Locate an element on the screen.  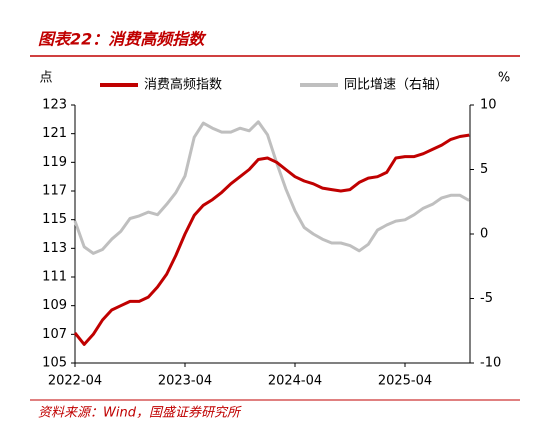
y2-tick-label: 0 is located at coordinates (484, 234).